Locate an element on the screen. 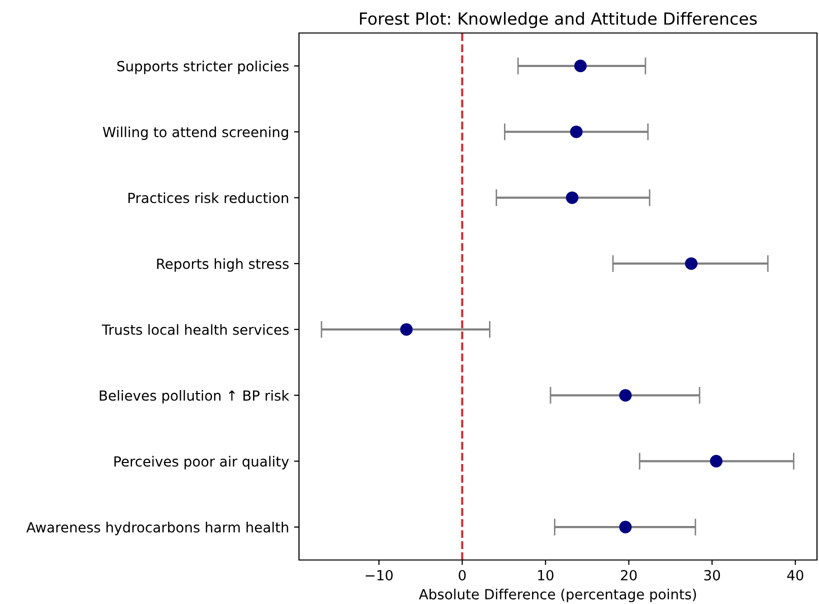  x-tick-label: 40 is located at coordinates (795, 575).